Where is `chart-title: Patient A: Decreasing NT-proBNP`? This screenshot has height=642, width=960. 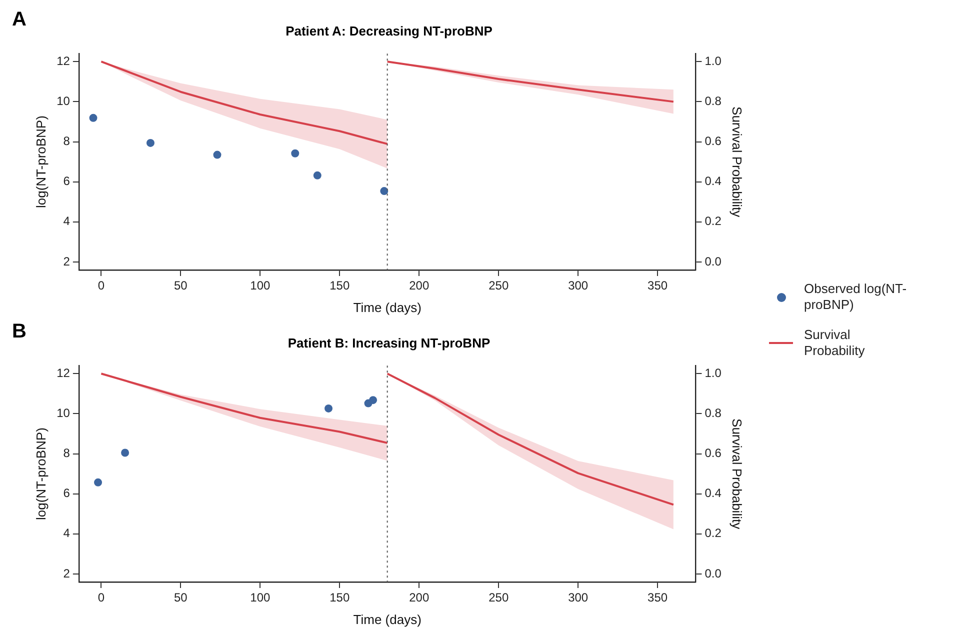 chart-title: Patient A: Decreasing NT-proBNP is located at coordinates (389, 30).